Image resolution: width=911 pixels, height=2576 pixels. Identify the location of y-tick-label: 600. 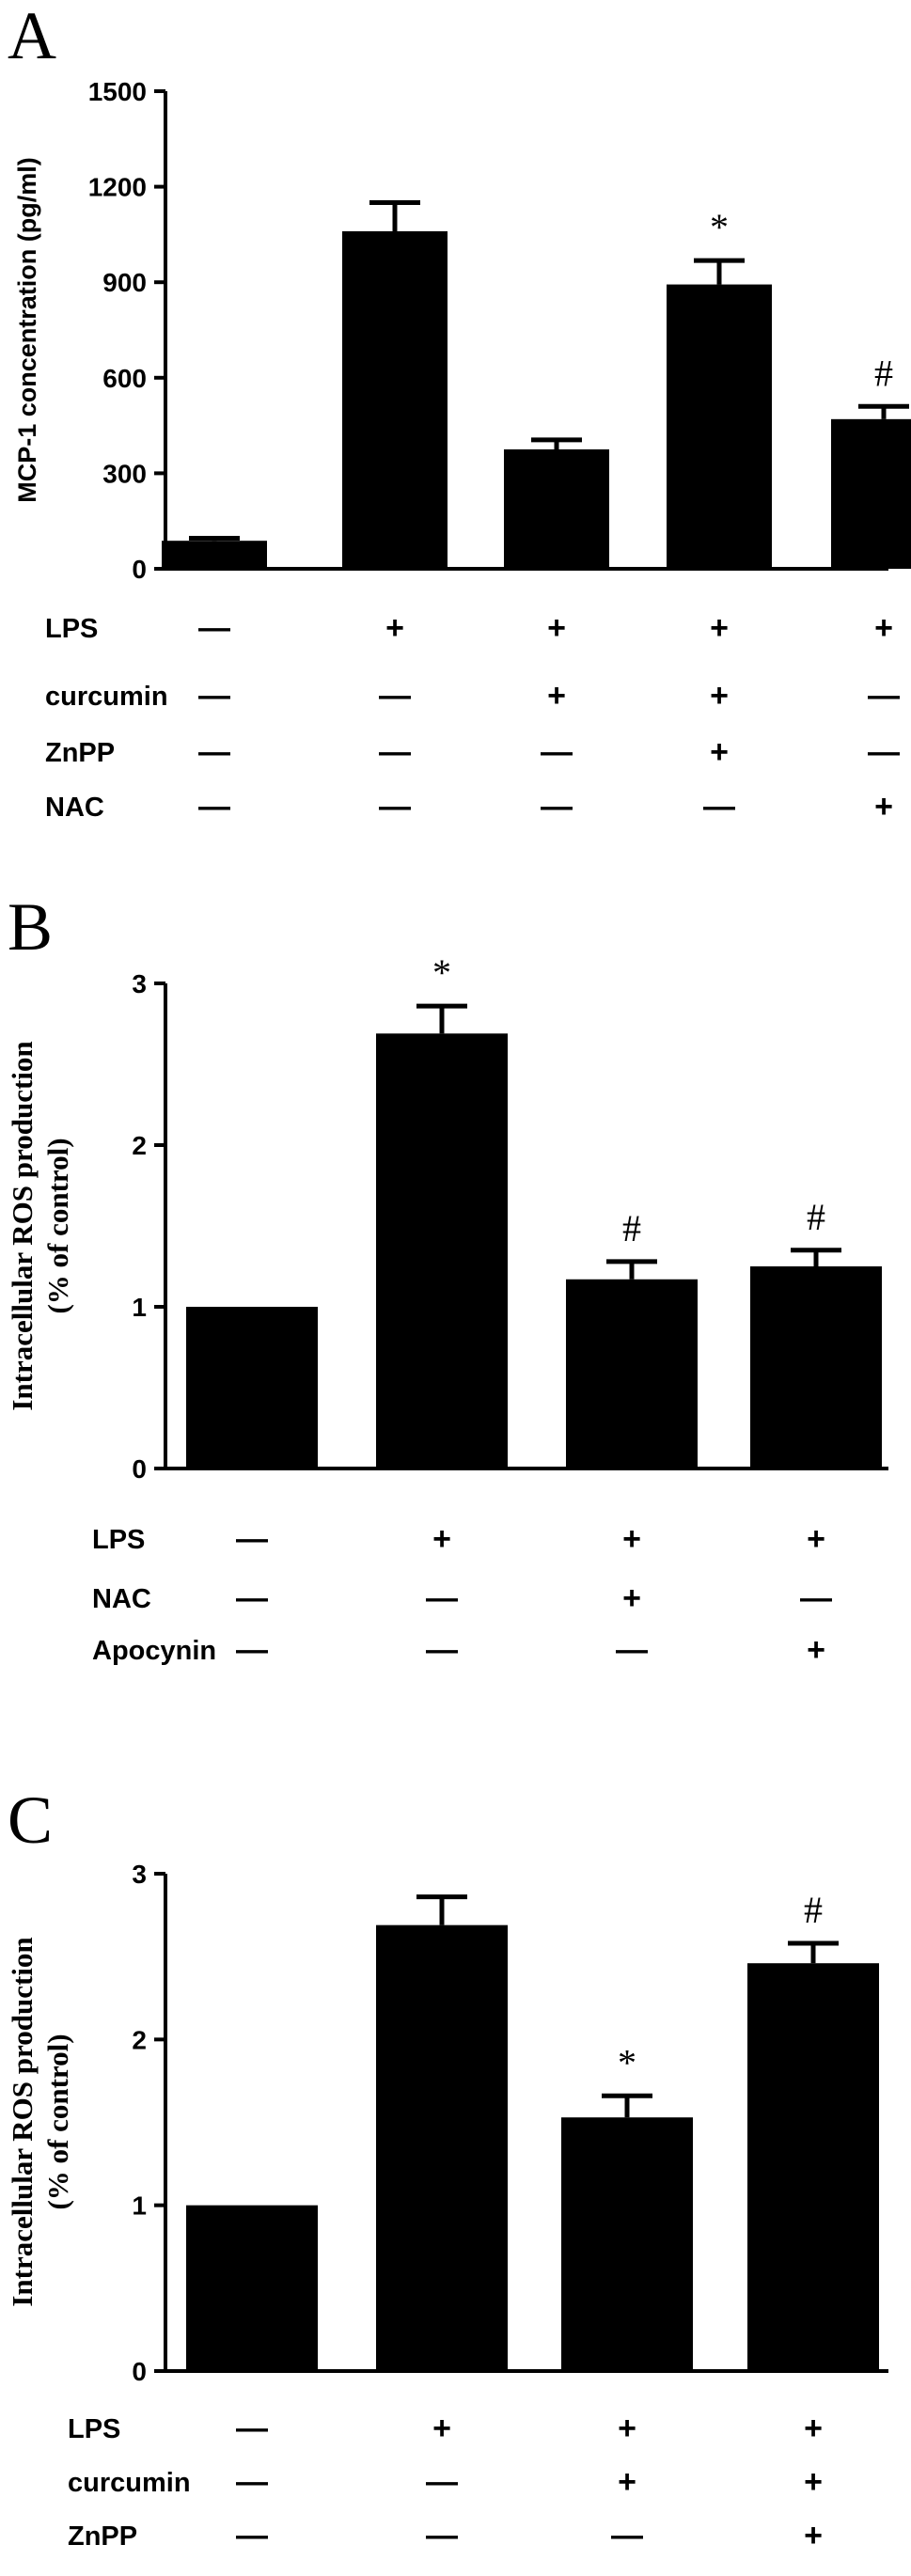
(125, 378).